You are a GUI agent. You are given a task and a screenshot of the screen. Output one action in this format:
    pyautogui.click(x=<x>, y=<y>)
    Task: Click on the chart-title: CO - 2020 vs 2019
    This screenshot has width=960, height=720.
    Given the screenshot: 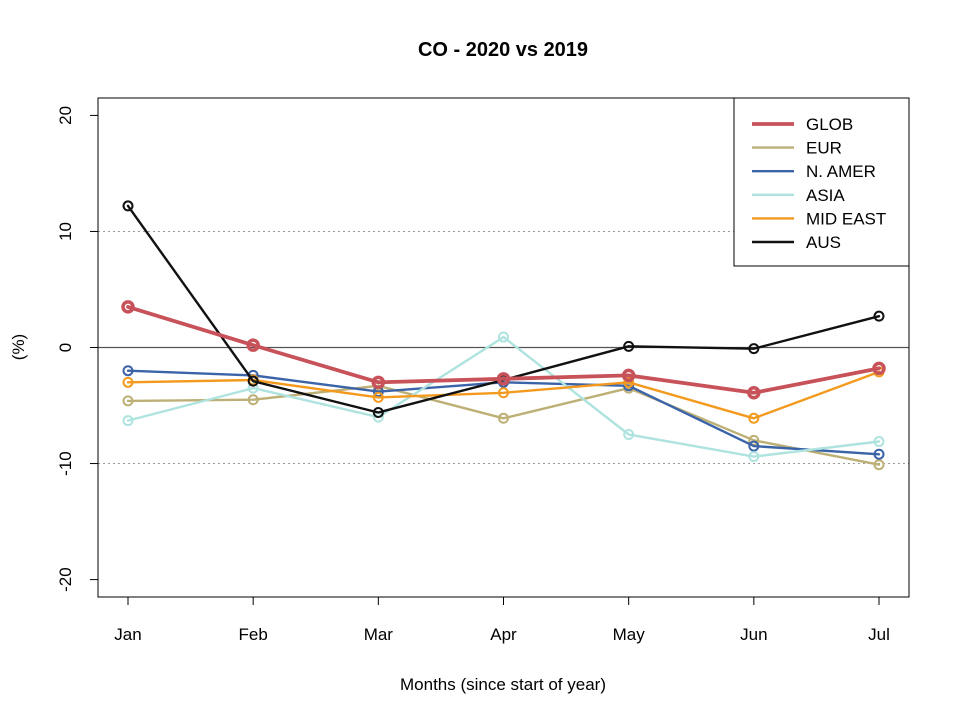 What is the action you would take?
    pyautogui.click(x=503, y=50)
    